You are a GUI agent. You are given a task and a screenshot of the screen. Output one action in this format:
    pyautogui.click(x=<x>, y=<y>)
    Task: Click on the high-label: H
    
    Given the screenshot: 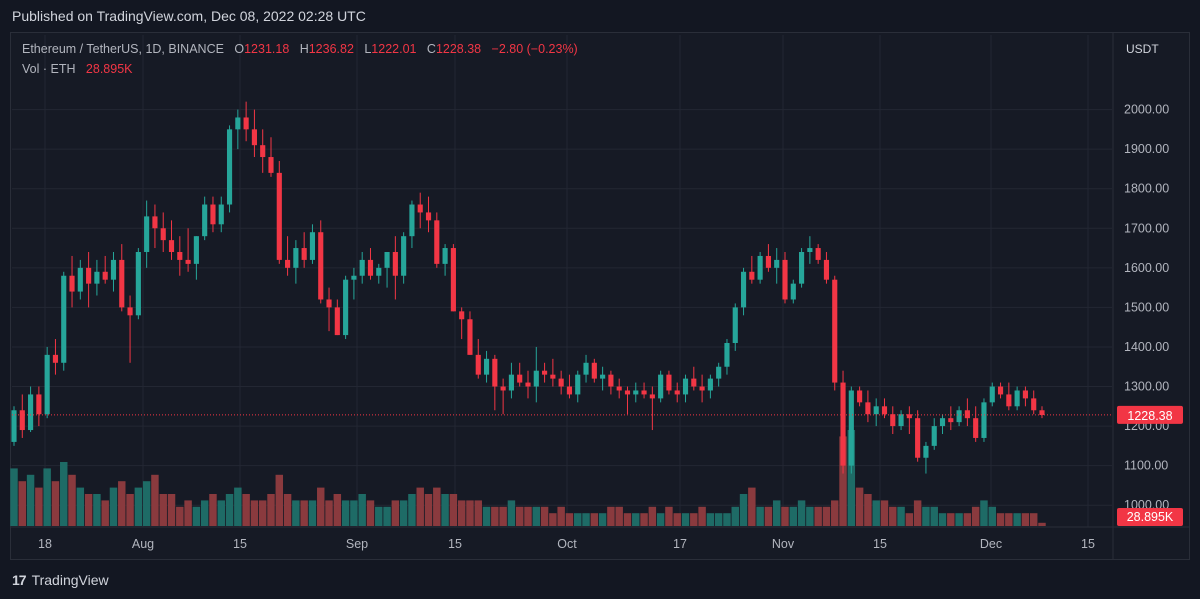 What is the action you would take?
    pyautogui.click(x=304, y=49)
    